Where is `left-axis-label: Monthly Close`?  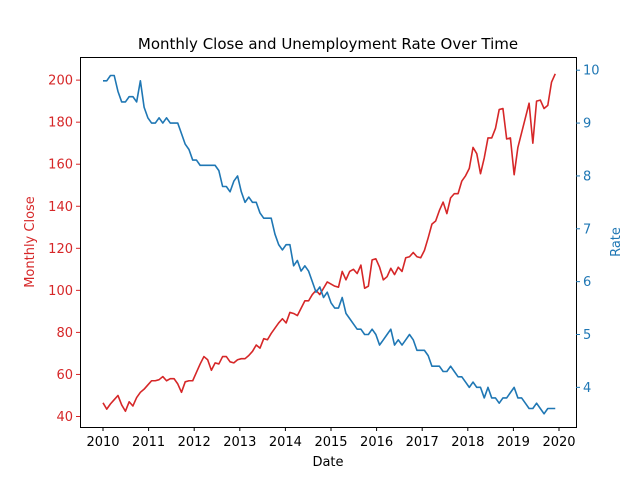 left-axis-label: Monthly Close is located at coordinates (30, 242).